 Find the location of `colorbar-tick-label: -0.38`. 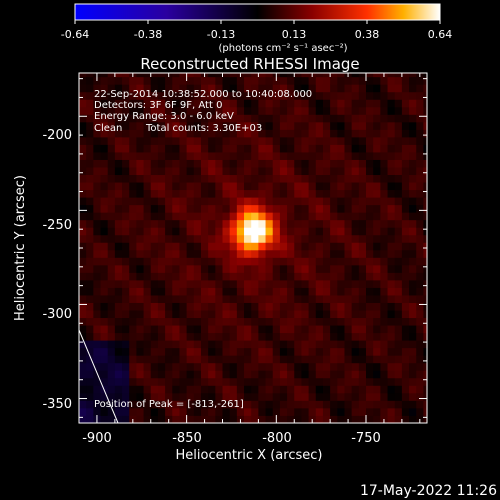

colorbar-tick-label: -0.38 is located at coordinates (148, 34).